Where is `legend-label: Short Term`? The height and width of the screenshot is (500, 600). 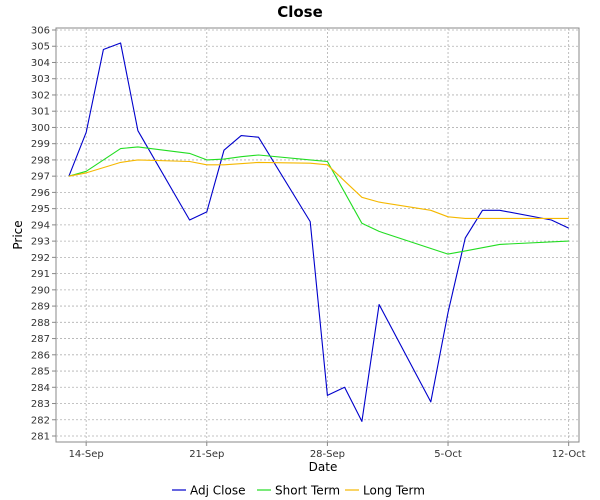
legend-label: Short Term is located at coordinates (307, 491).